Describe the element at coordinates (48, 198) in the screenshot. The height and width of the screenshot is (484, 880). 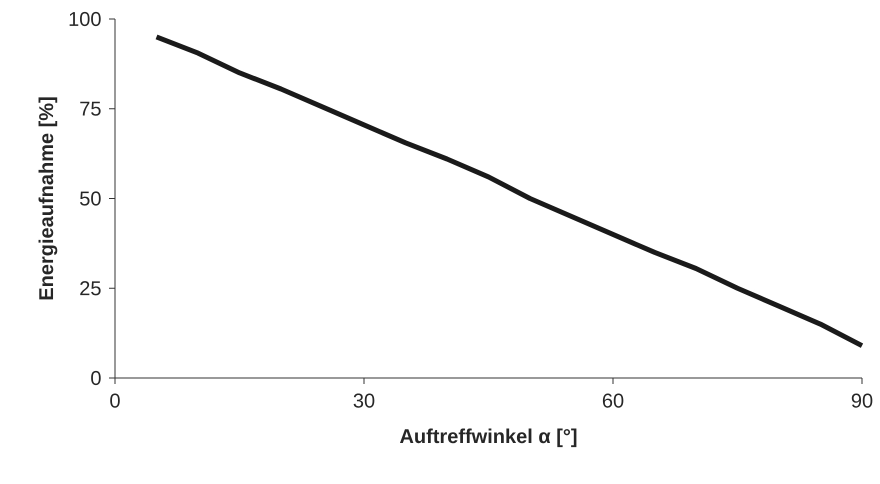
I see `y-axis-title: Energieaufnahme [%]` at that location.